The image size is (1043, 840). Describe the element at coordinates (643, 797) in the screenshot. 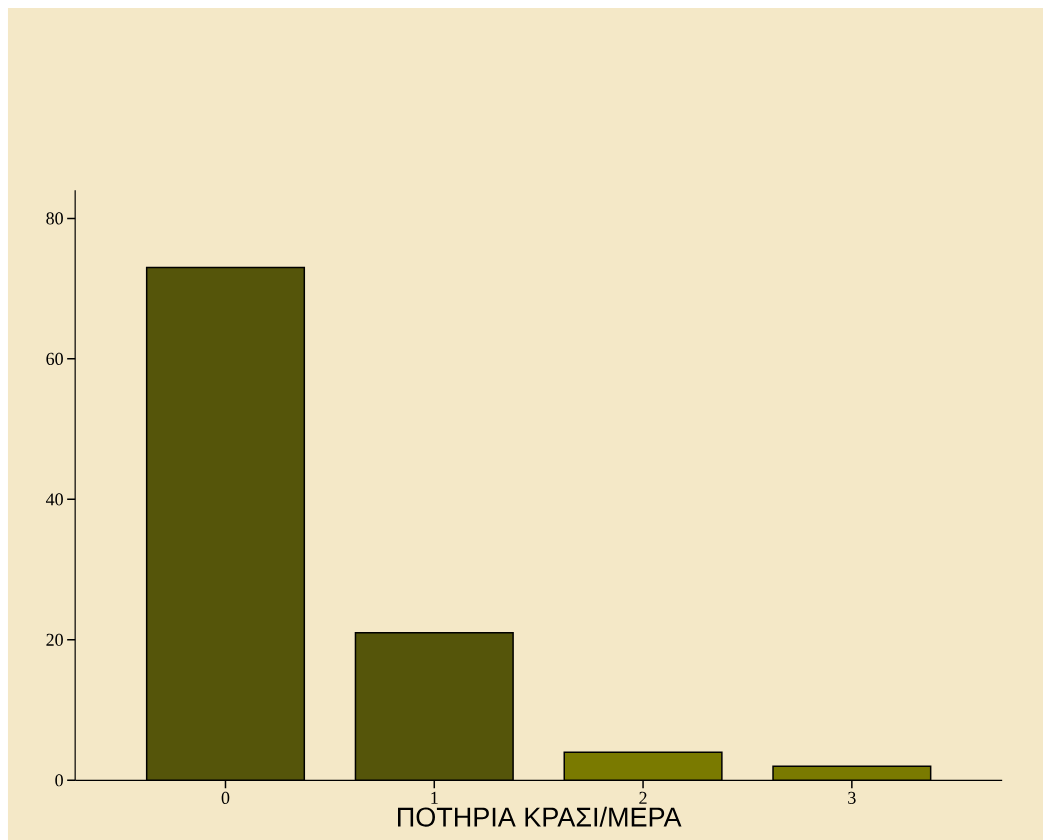

I see `x-tick-label: 2` at that location.